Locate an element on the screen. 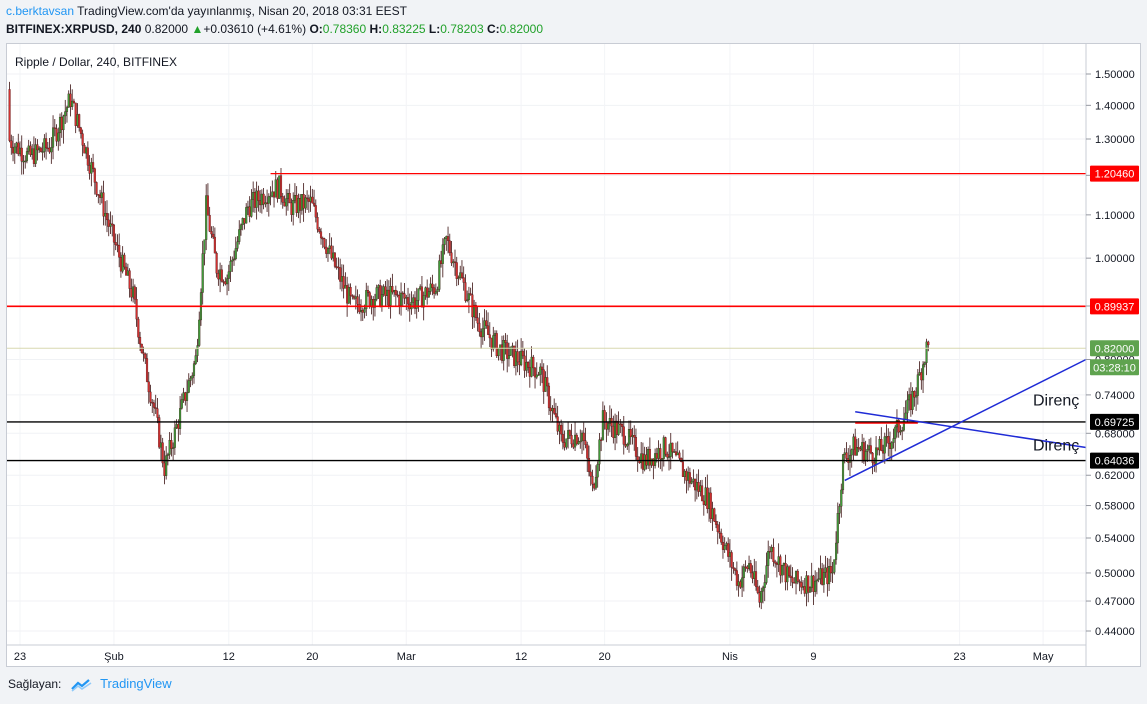 The height and width of the screenshot is (704, 1147). annotation-direnc-upper: Direnç is located at coordinates (1056, 400).